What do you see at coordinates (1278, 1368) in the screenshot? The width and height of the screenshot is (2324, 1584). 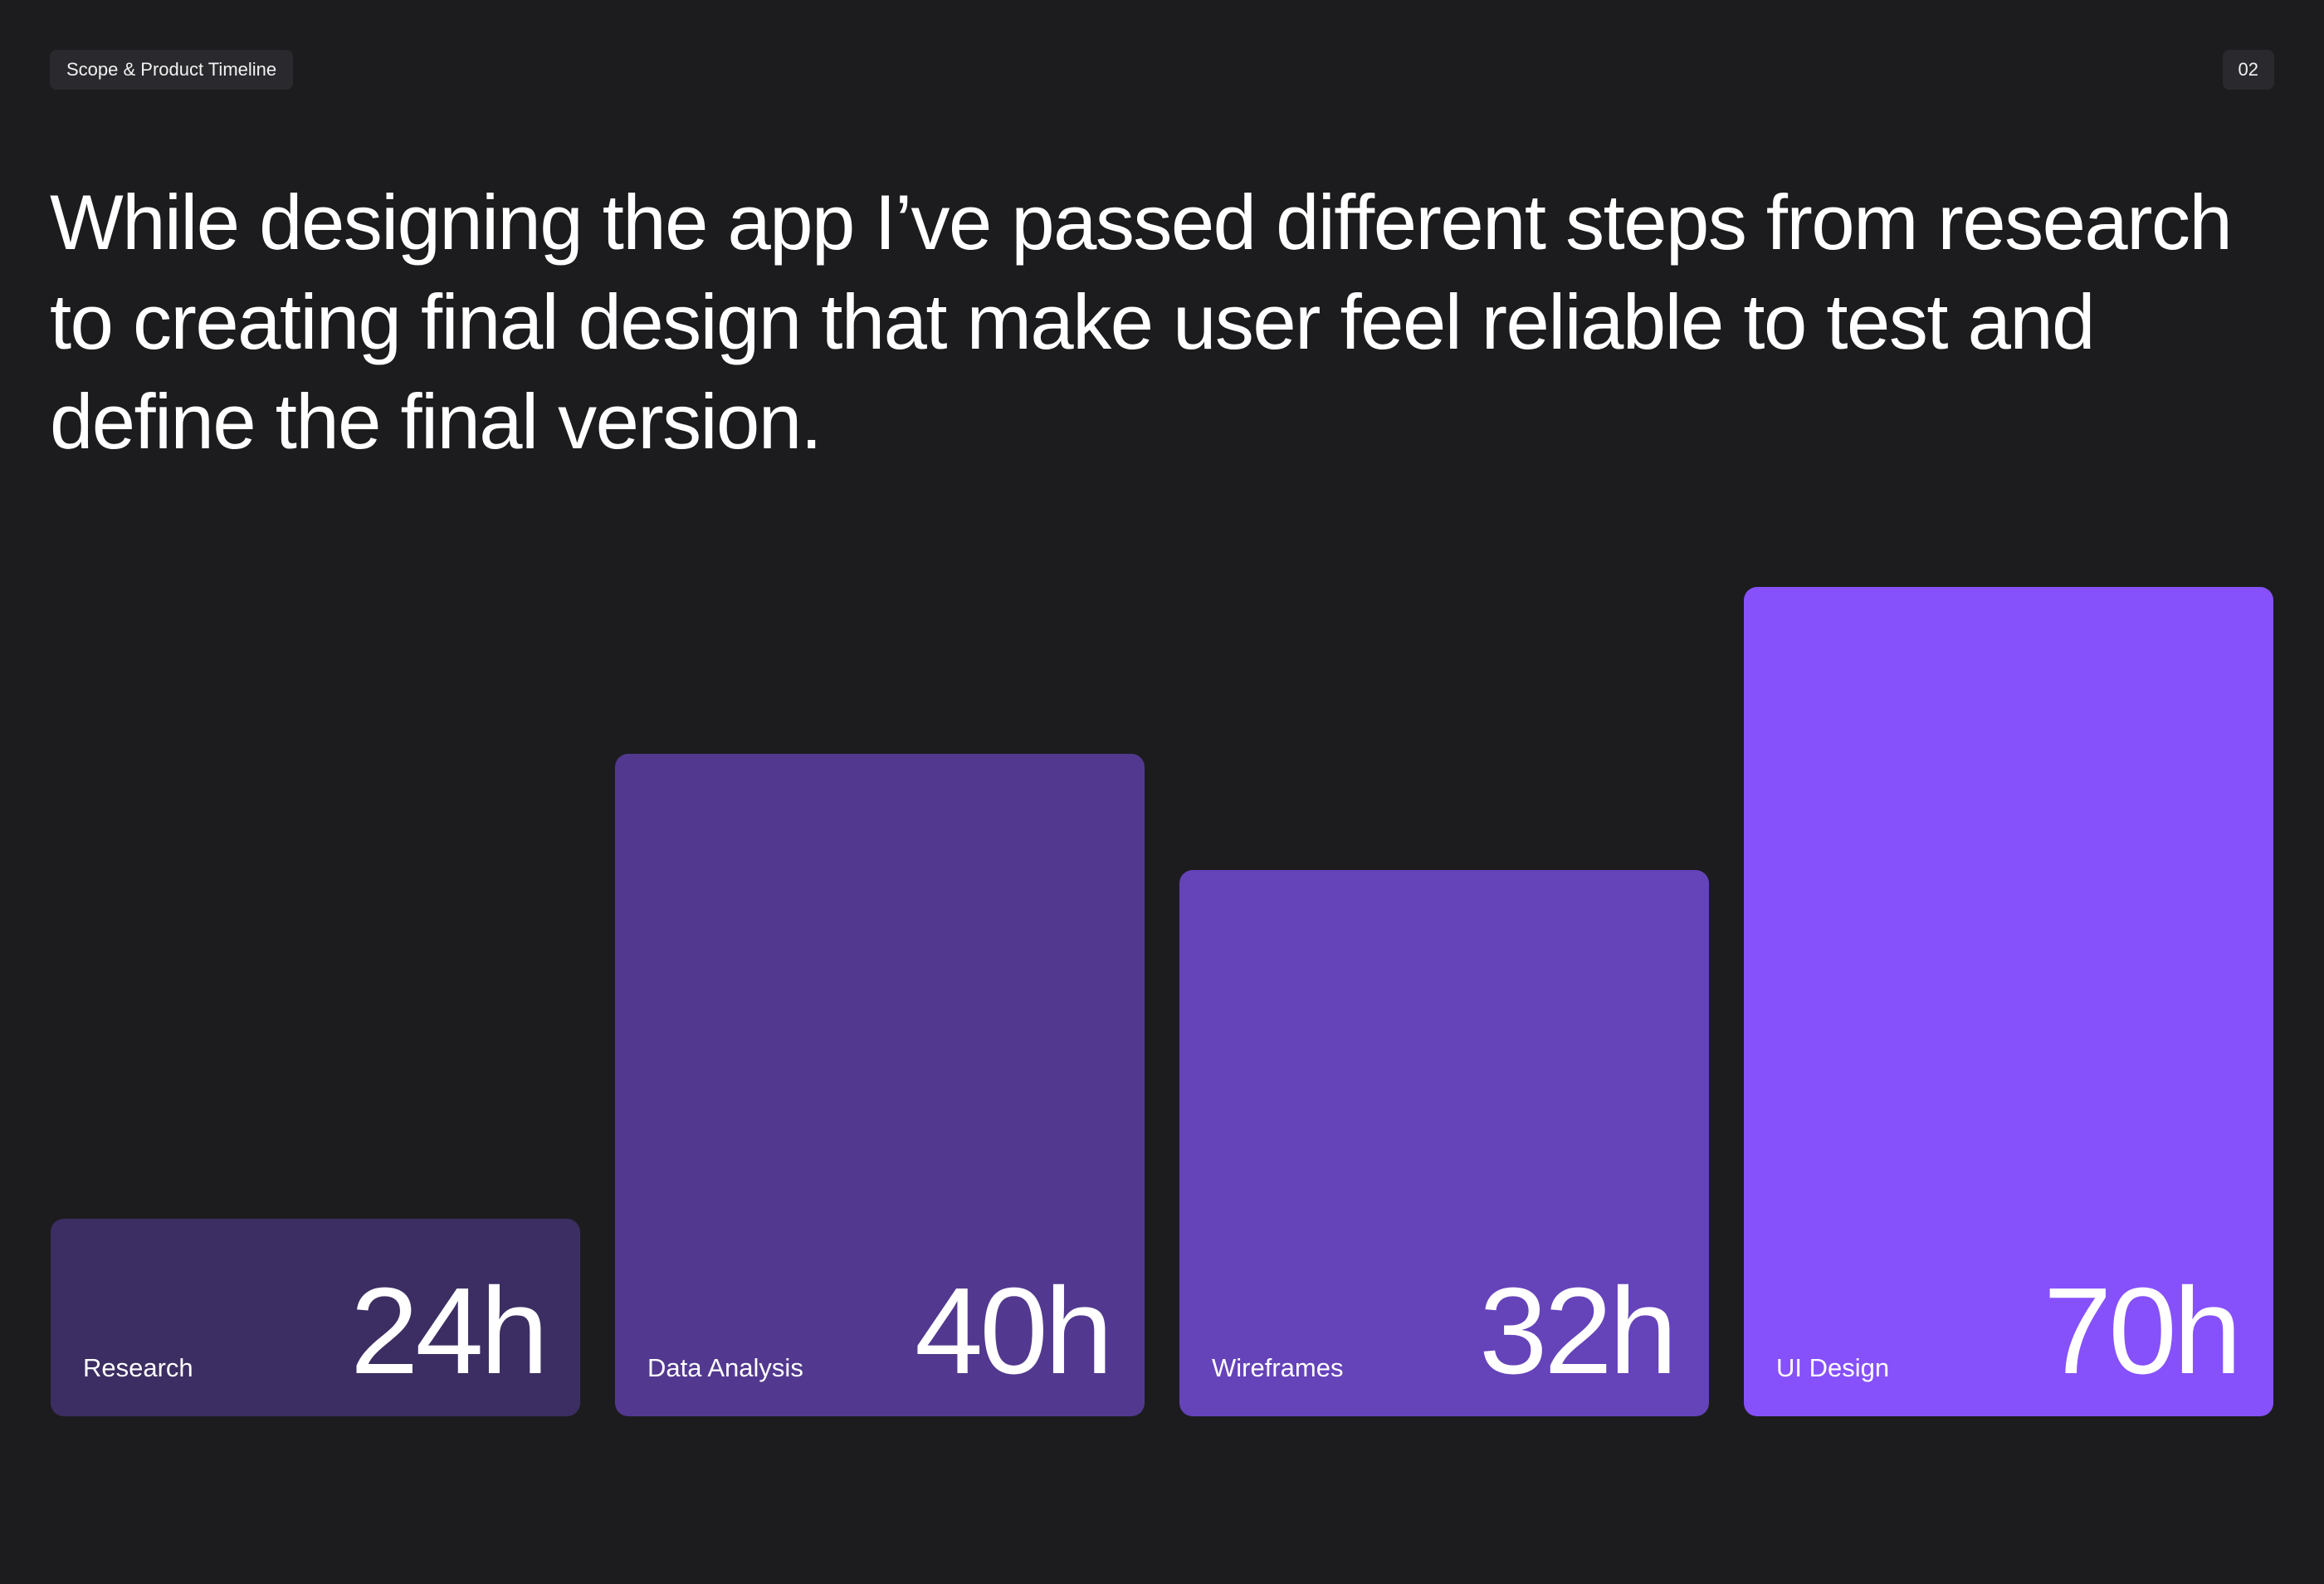 I see `bar-label: Wireframes` at bounding box center [1278, 1368].